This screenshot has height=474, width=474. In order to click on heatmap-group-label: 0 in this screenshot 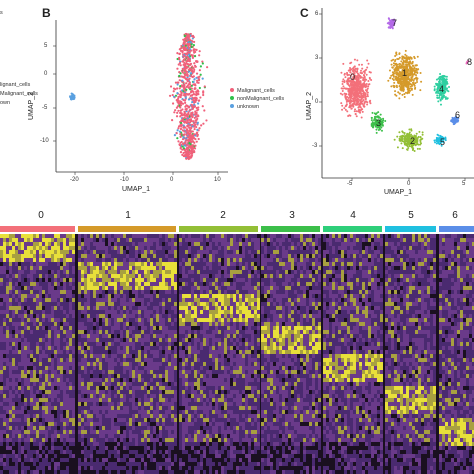, I will do `click(41, 215)`.